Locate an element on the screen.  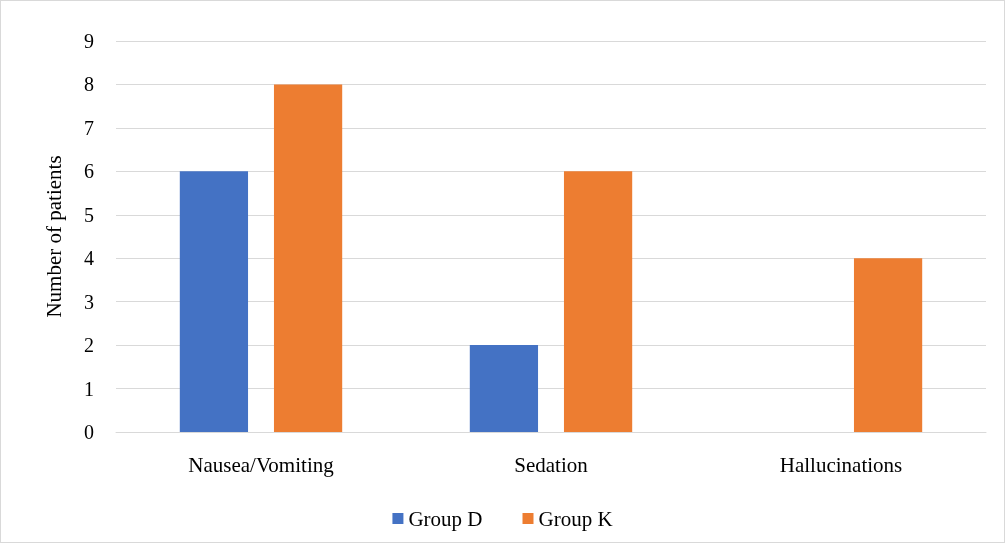
y-tick-label: 5 is located at coordinates (89, 214).